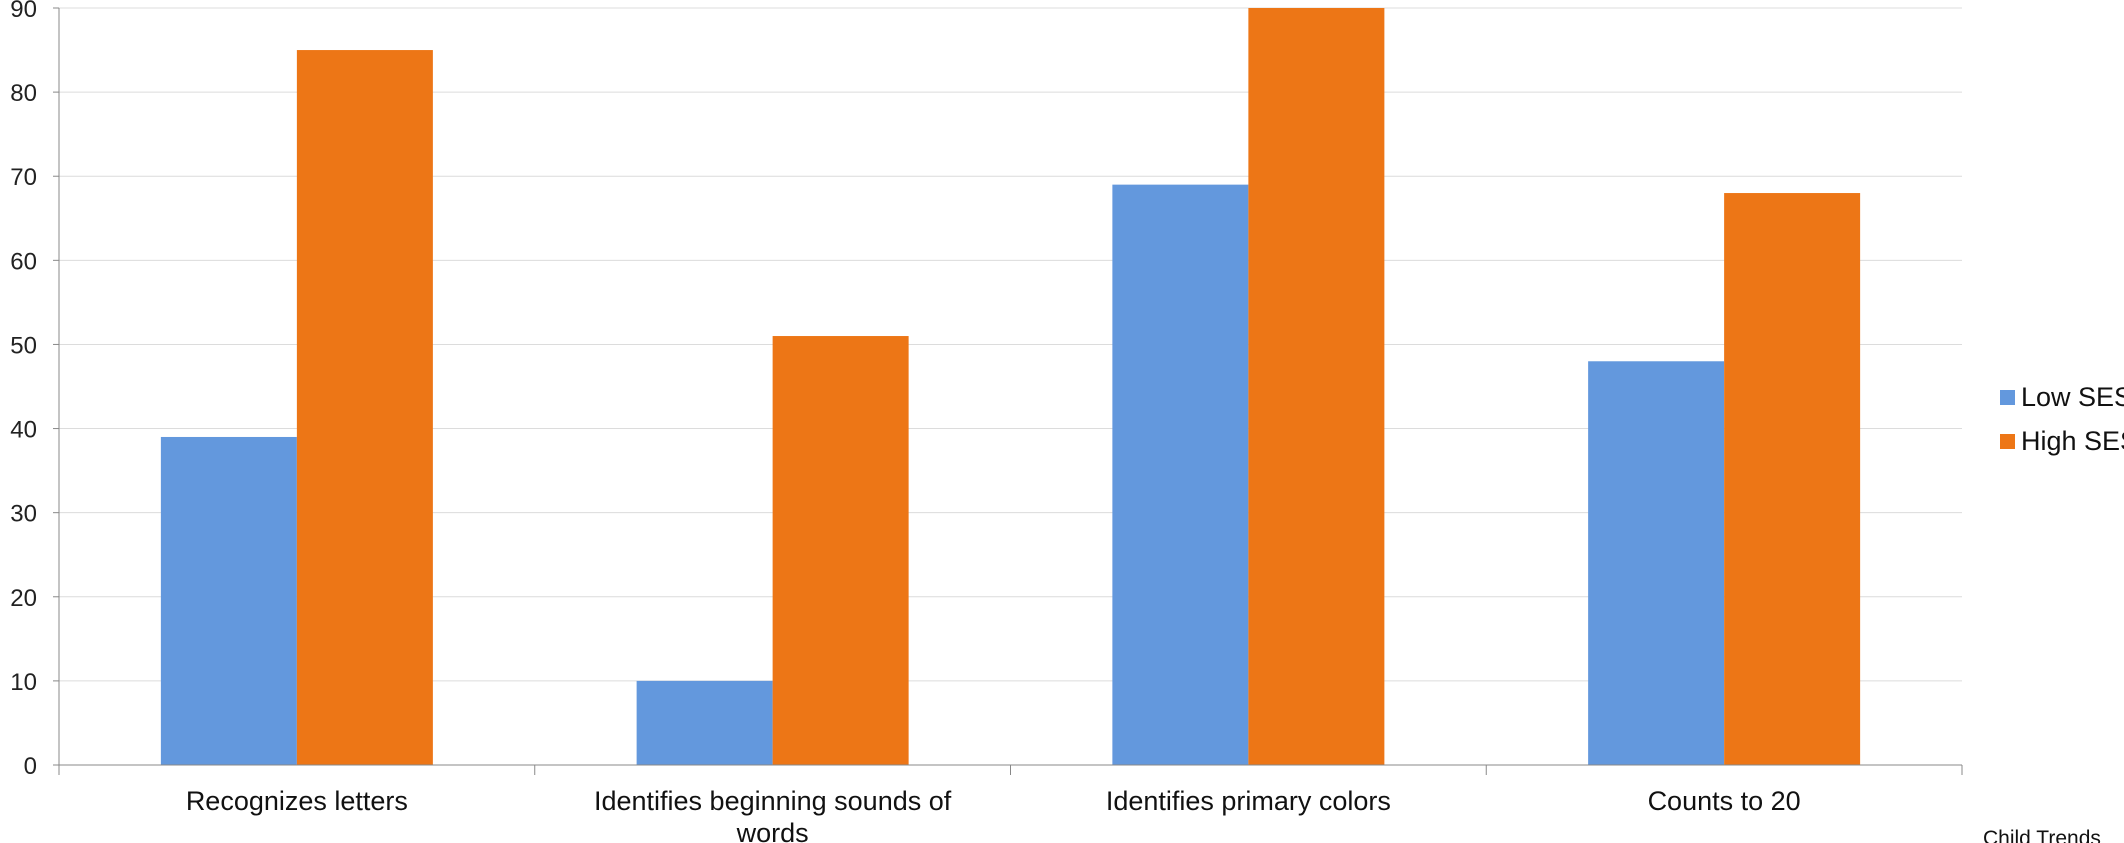 Image resolution: width=2124 pixels, height=843 pixels. I want to click on x-category-label-line: Identifies primary colors, so click(1248, 801).